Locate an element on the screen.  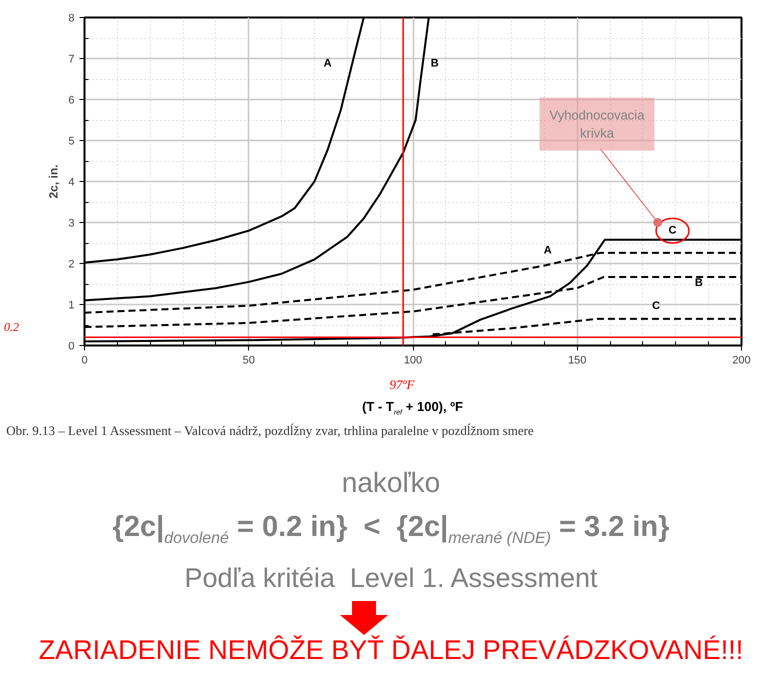
y-tick-label: 5 is located at coordinates (71, 142).